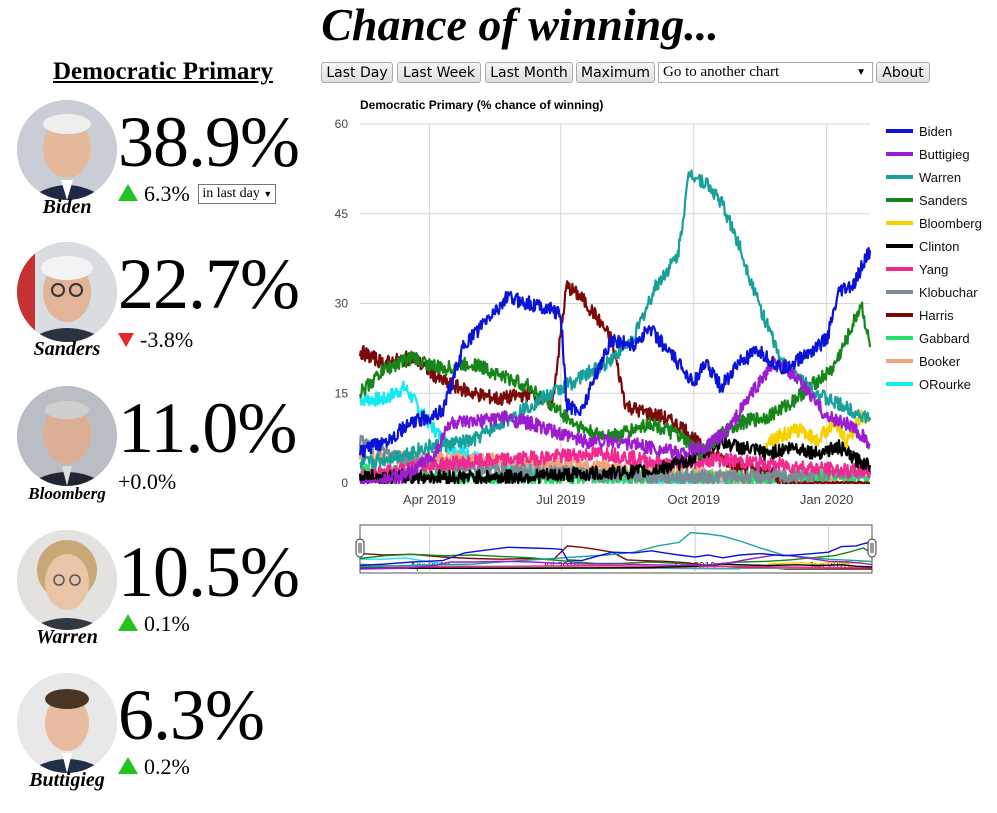 This screenshot has width=997, height=813. What do you see at coordinates (945, 384) in the screenshot?
I see `legend-item-orourke: ORourke` at bounding box center [945, 384].